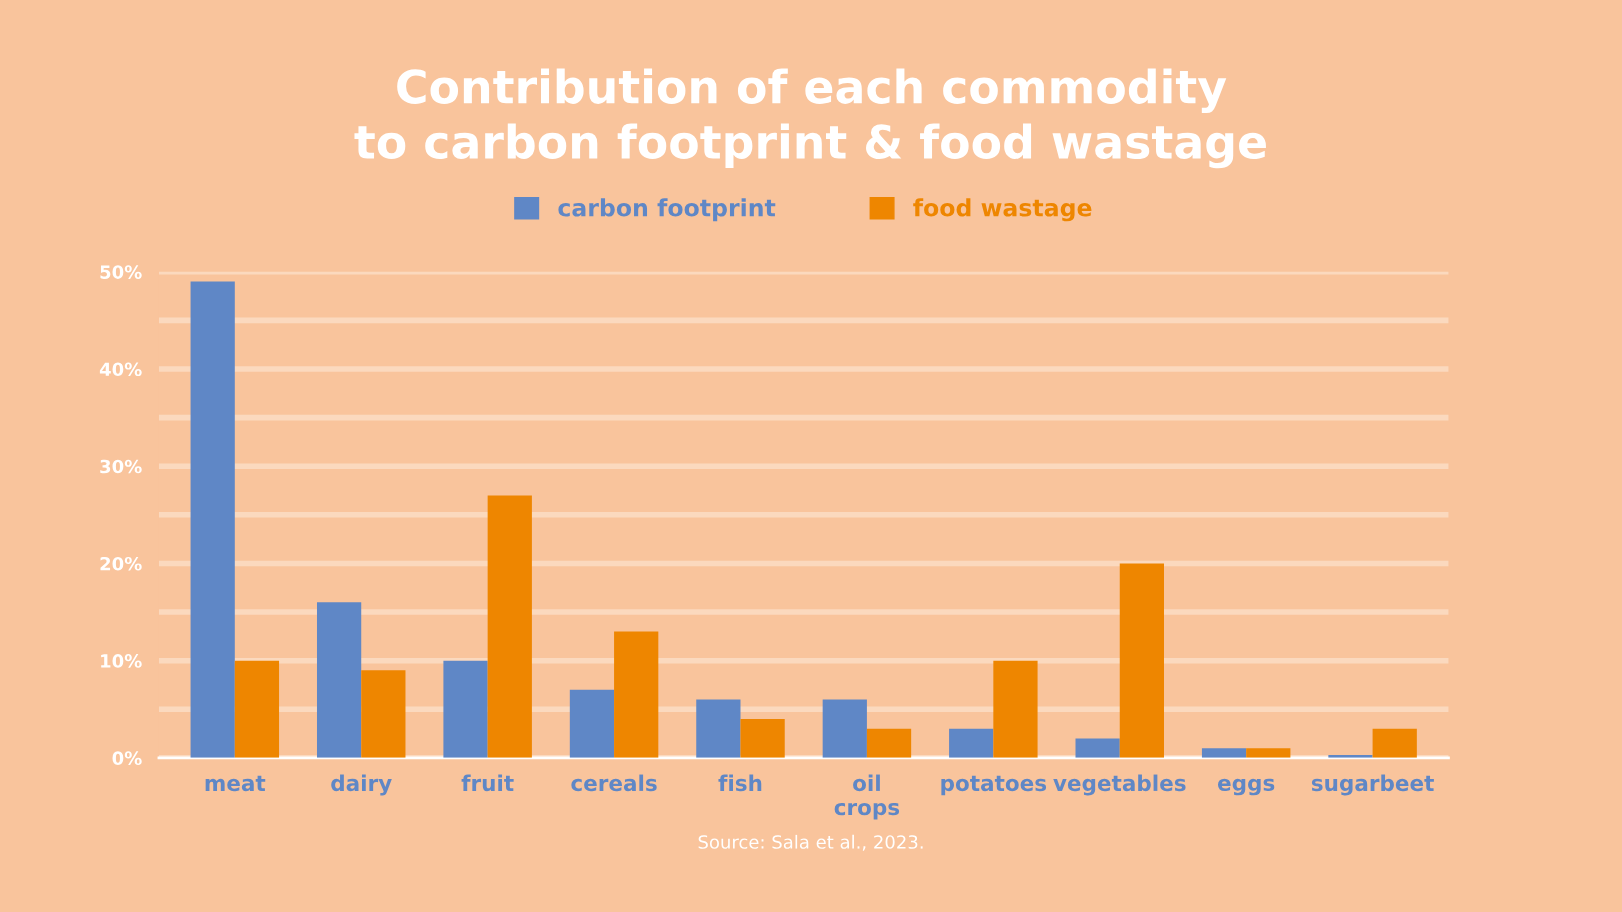 The width and height of the screenshot is (1622, 912). What do you see at coordinates (740, 783) in the screenshot?
I see `x-tick-label: fish` at bounding box center [740, 783].